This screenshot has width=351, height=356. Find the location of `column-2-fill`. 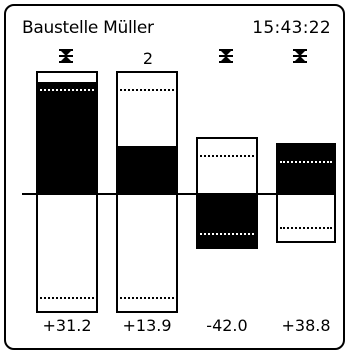

column-2-fill is located at coordinates (147, 170).